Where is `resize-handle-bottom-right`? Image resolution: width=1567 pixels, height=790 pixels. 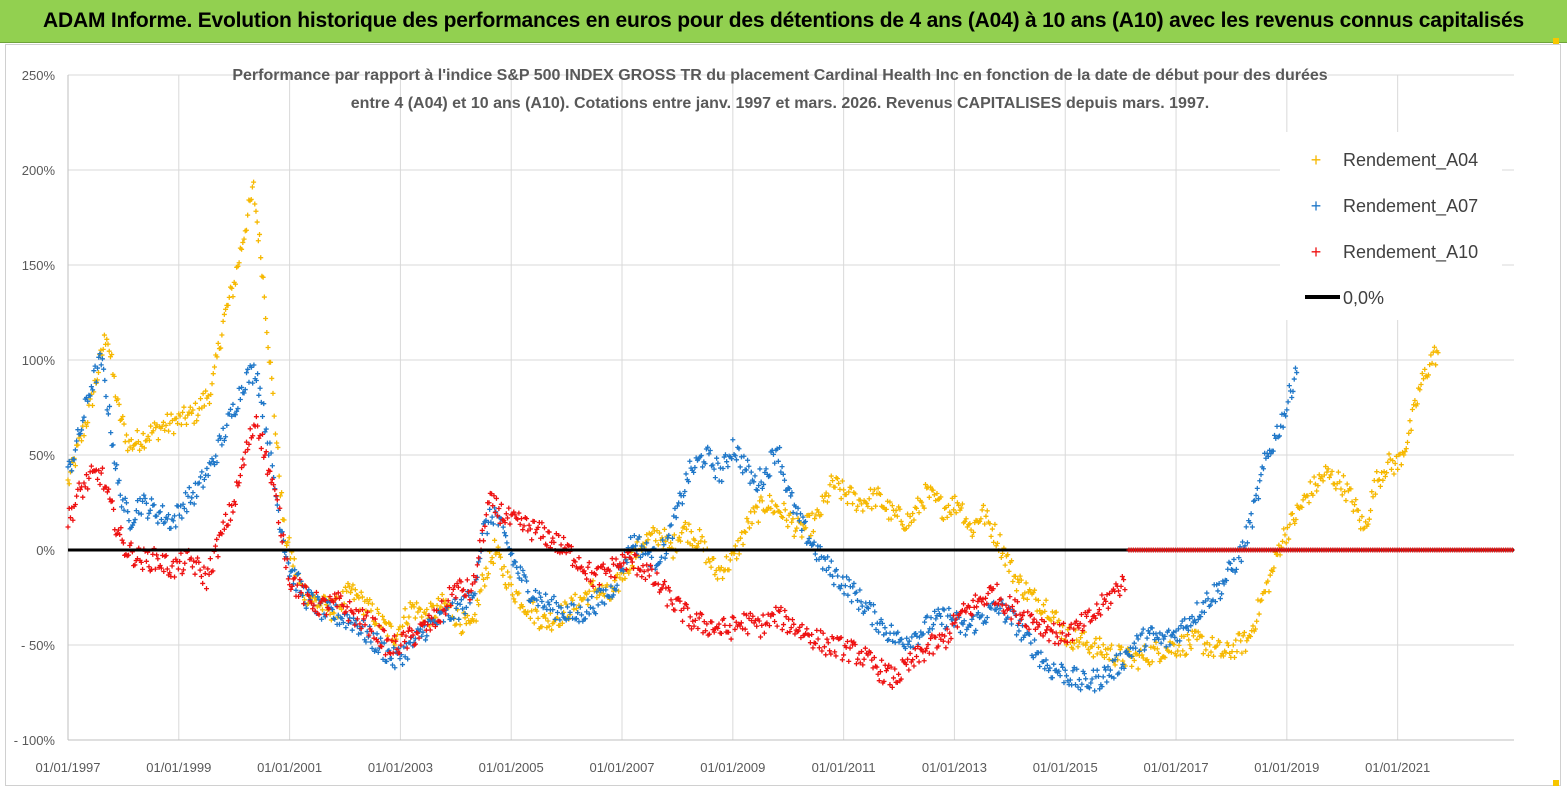 resize-handle-bottom-right is located at coordinates (1556, 783).